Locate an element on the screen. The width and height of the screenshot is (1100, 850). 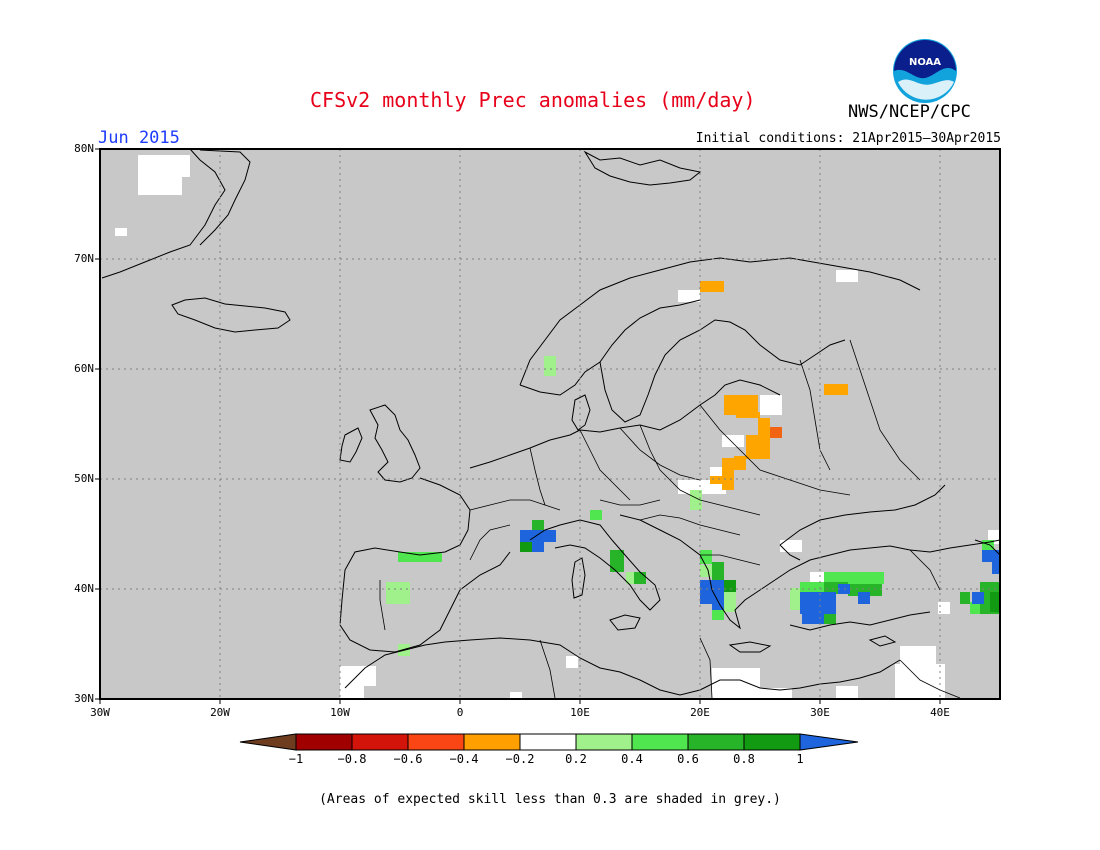
lat-label: 50N is located at coordinates (84, 478).